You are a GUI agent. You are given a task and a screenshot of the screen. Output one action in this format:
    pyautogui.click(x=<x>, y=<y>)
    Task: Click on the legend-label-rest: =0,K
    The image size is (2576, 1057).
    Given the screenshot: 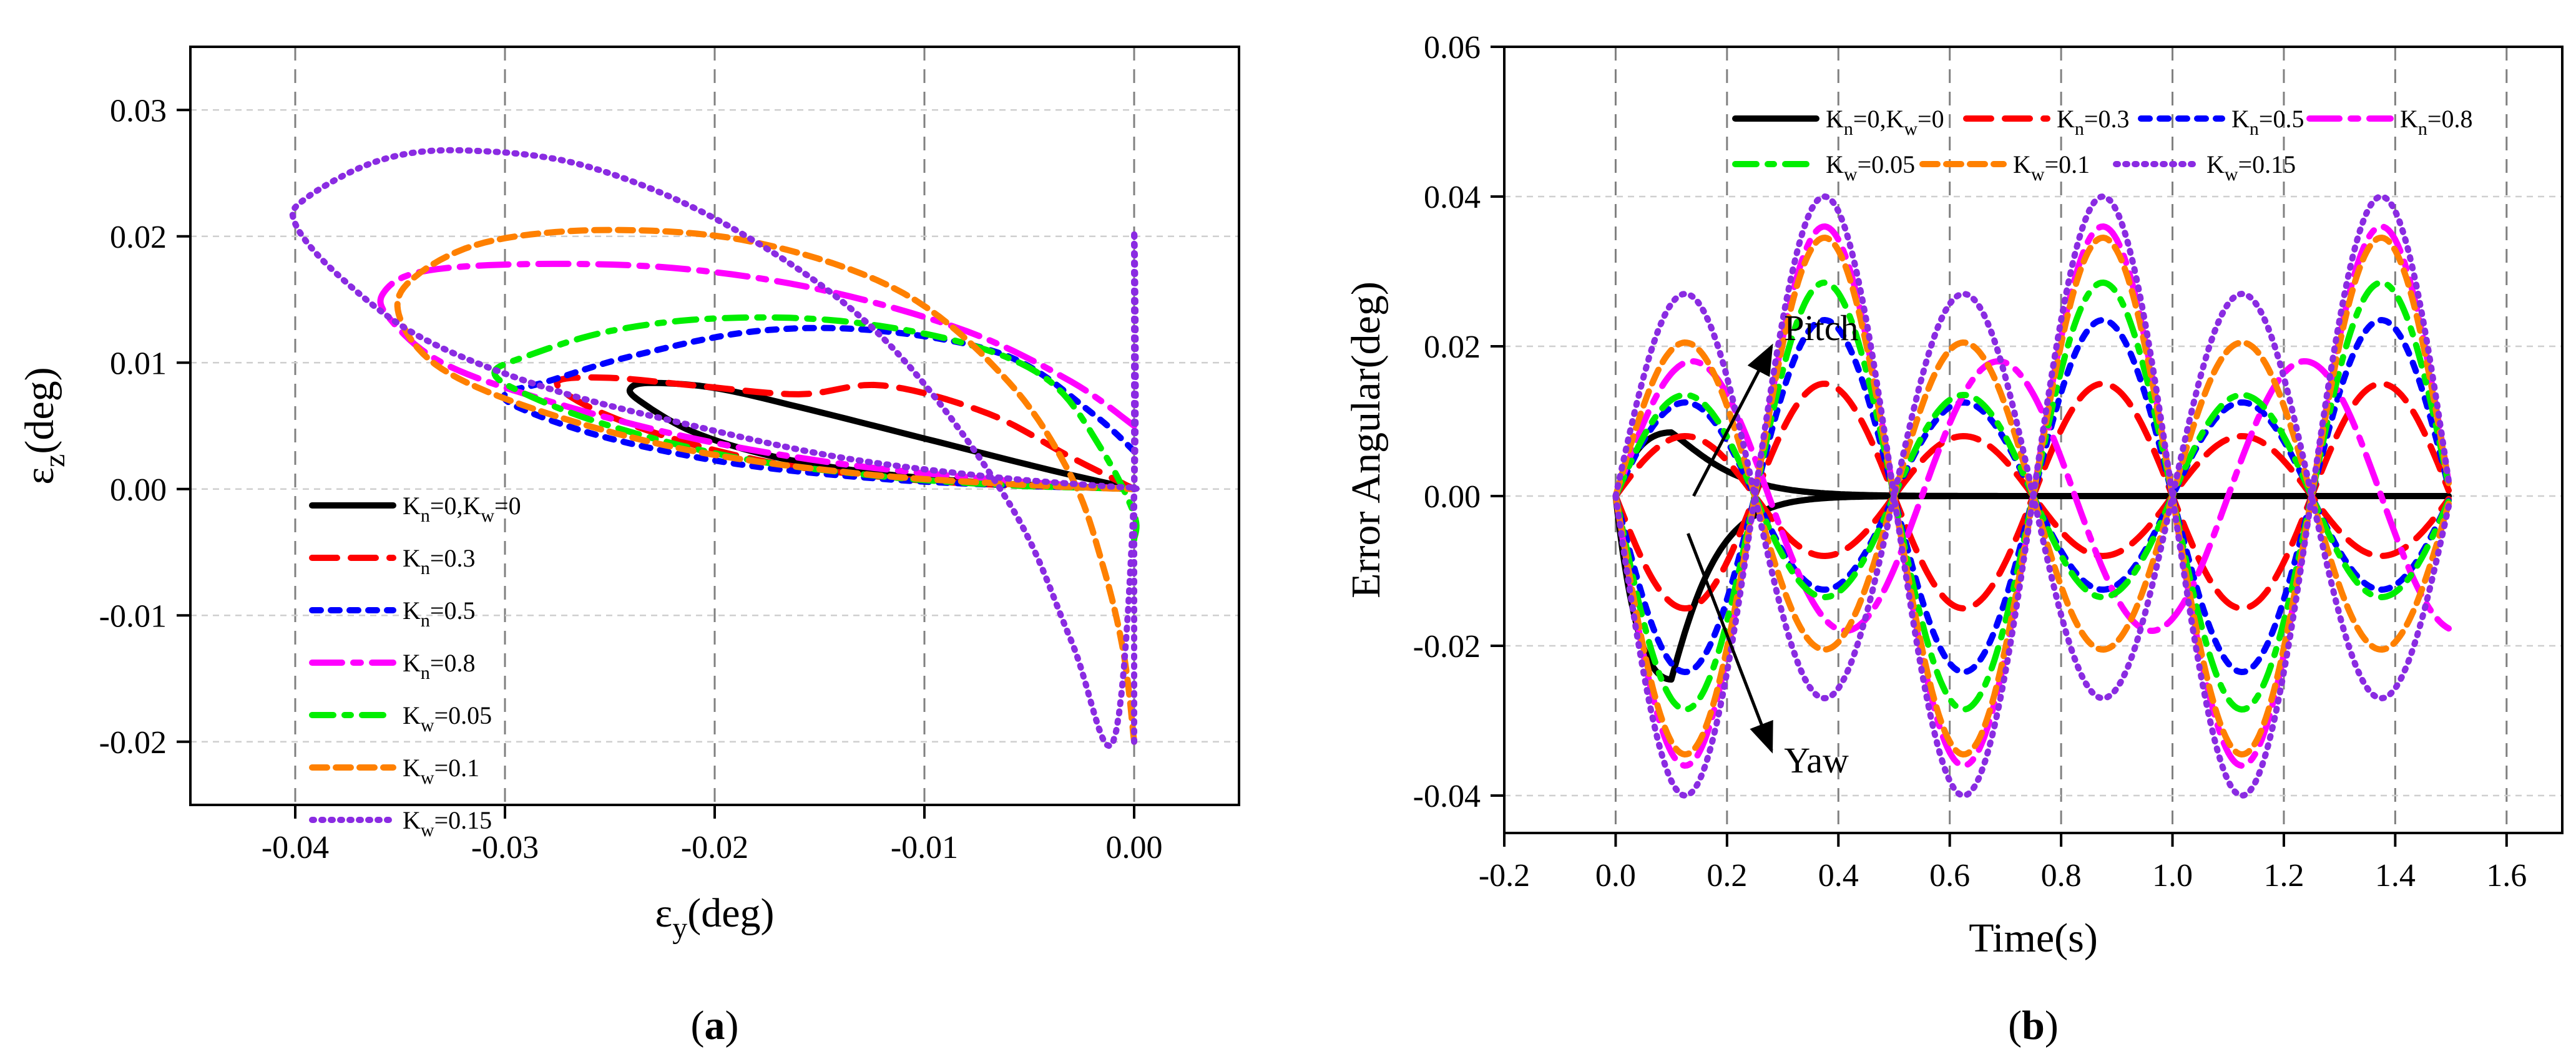 What is the action you would take?
    pyautogui.click(x=1878, y=119)
    